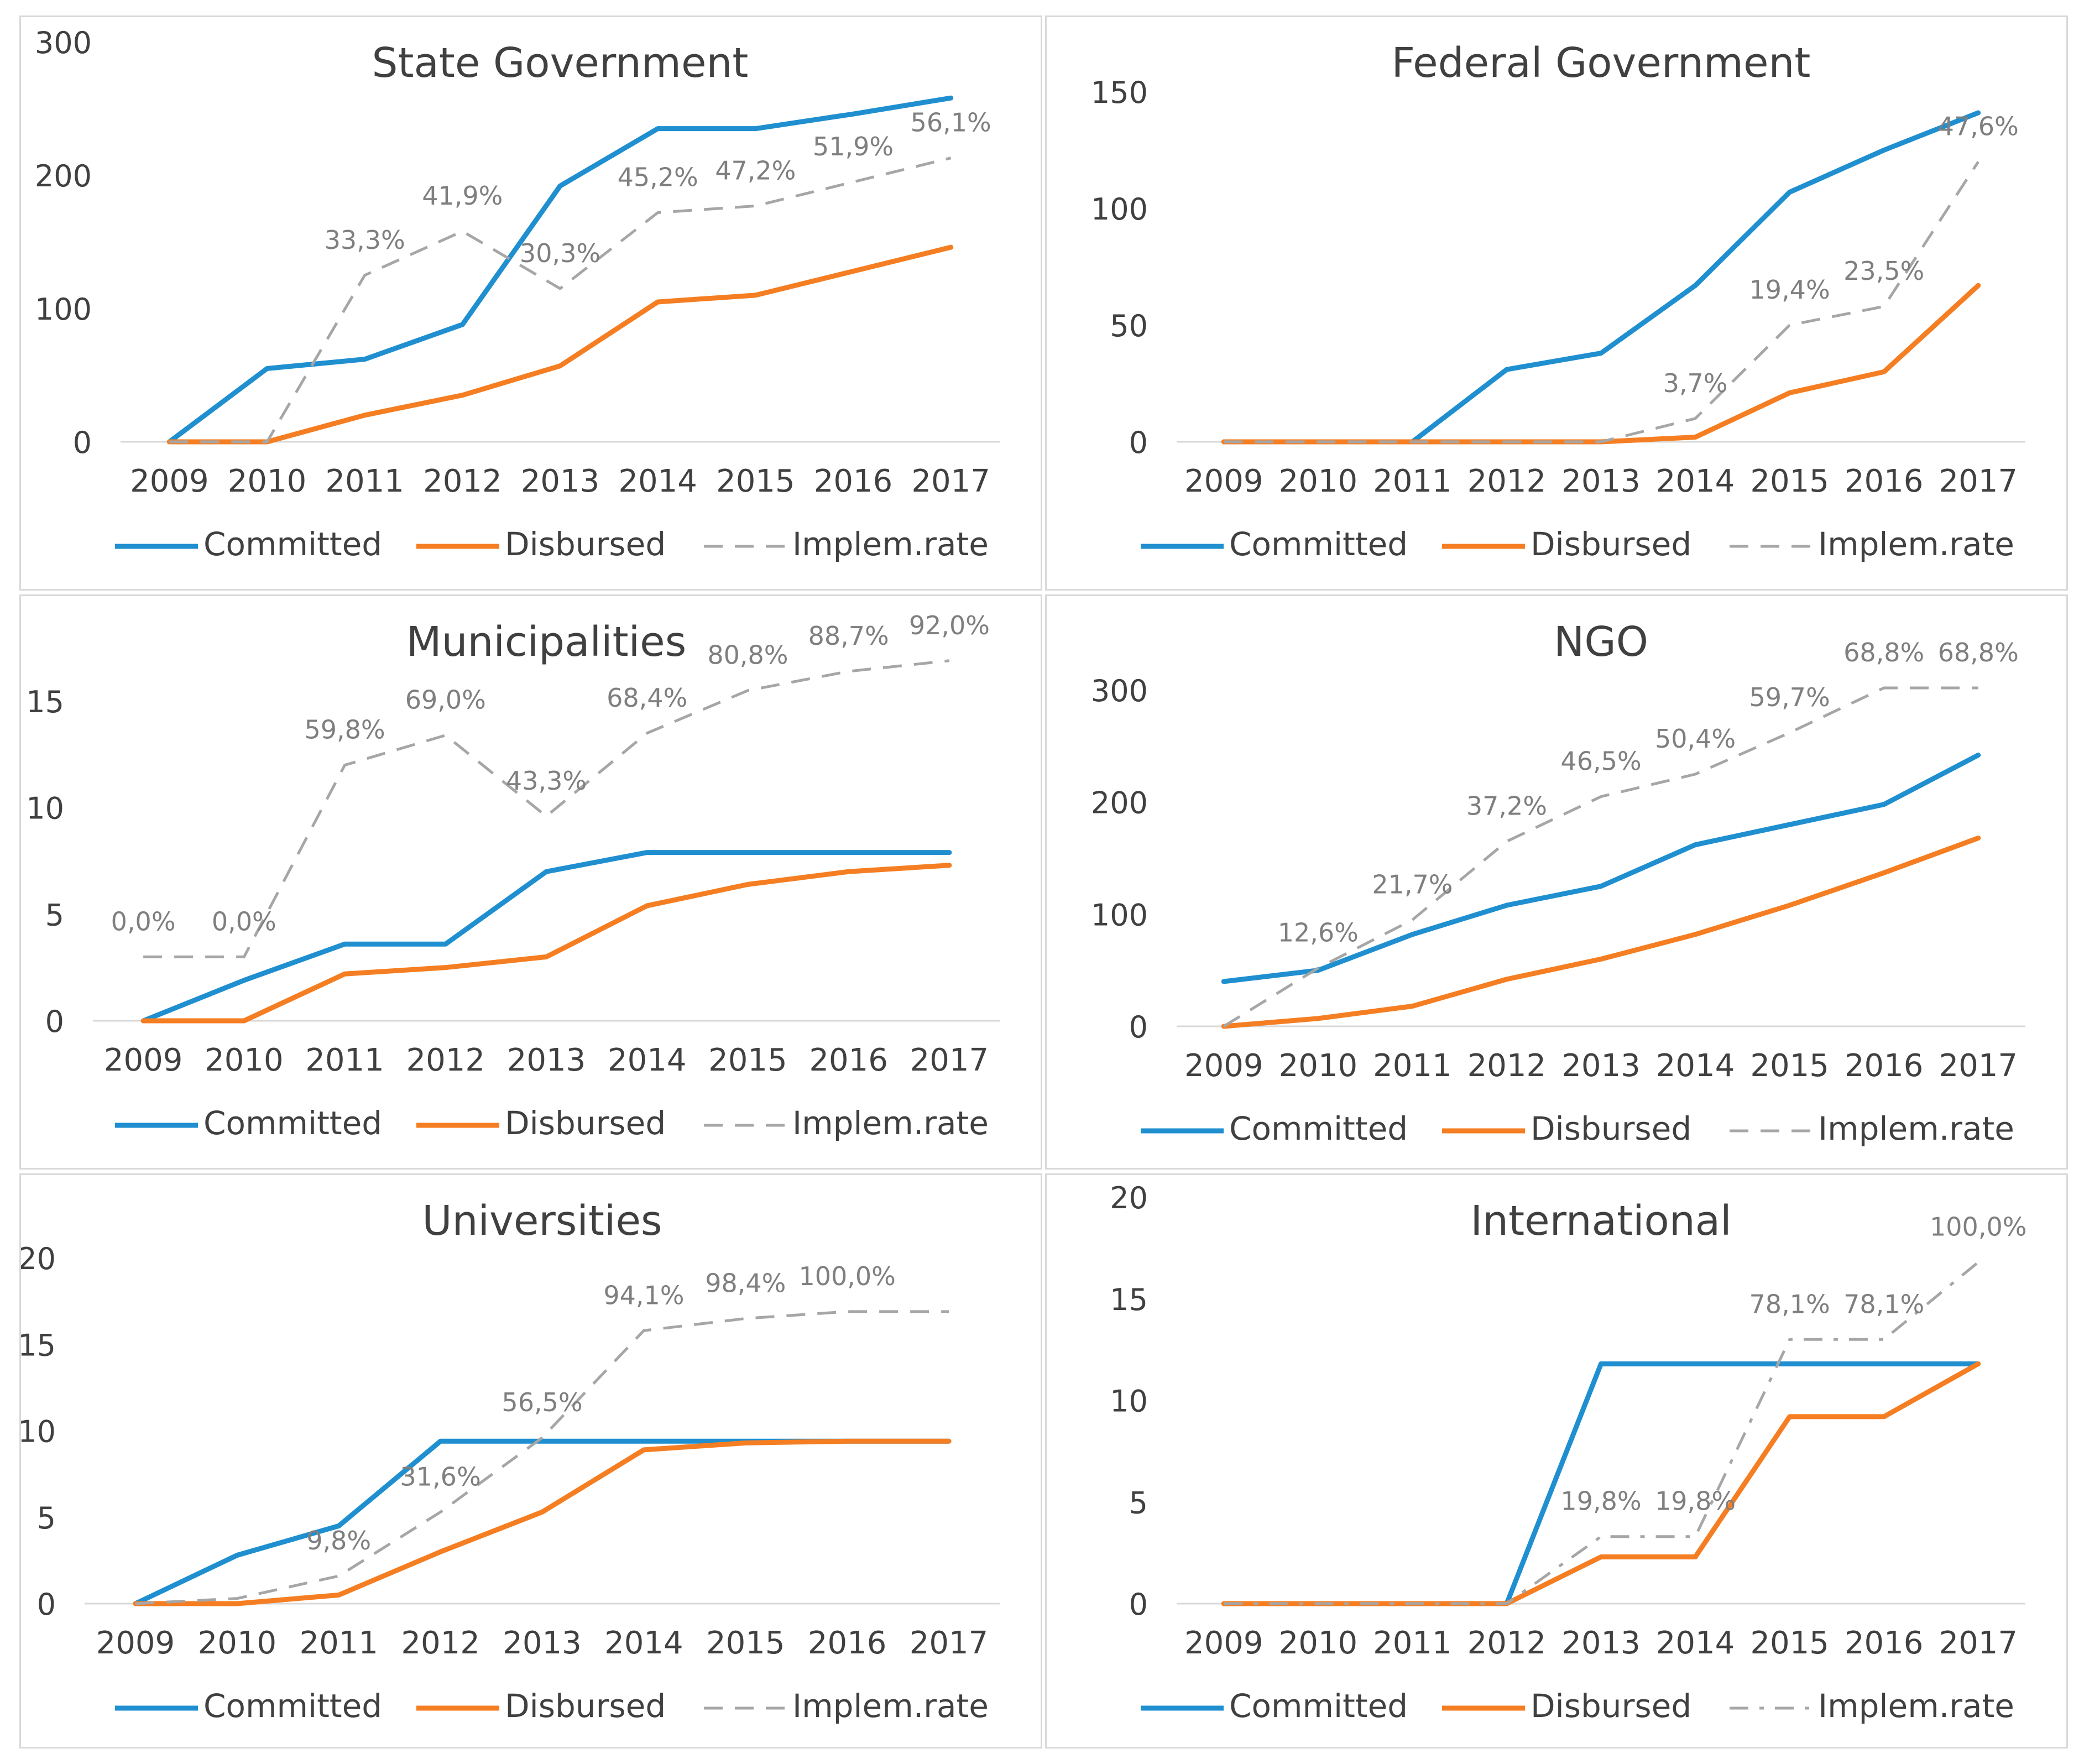 This screenshot has width=2084, height=1764. Describe the element at coordinates (1119, 209) in the screenshot. I see `y-tick-label: 100` at that location.